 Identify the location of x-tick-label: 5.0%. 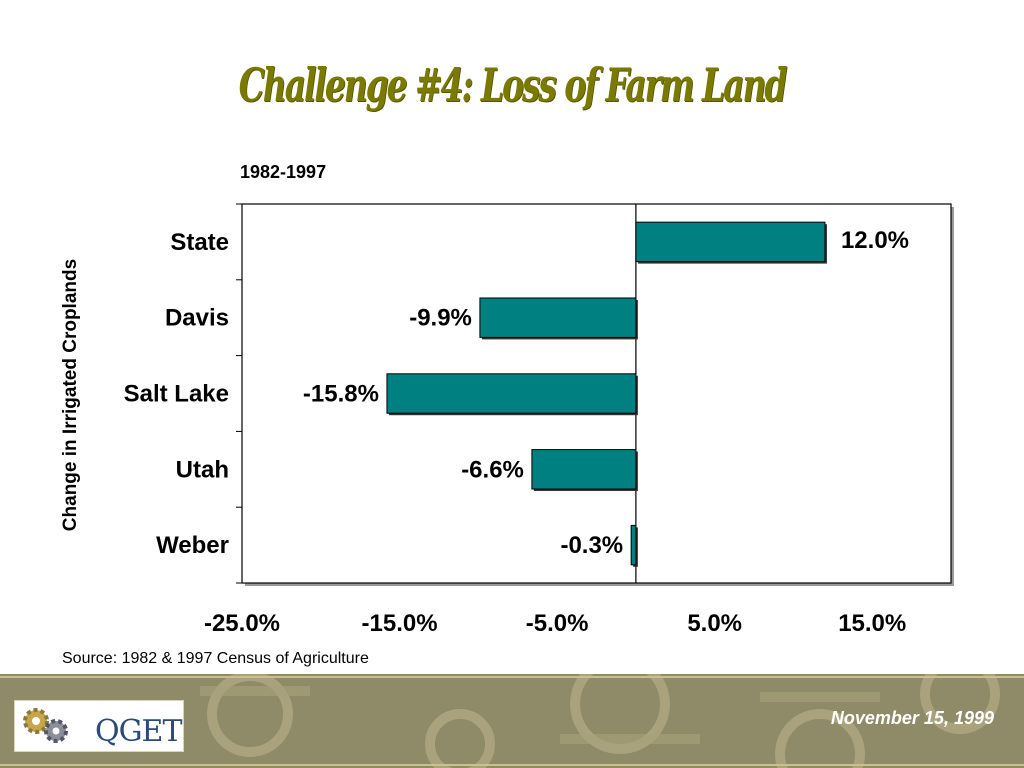
(714, 623).